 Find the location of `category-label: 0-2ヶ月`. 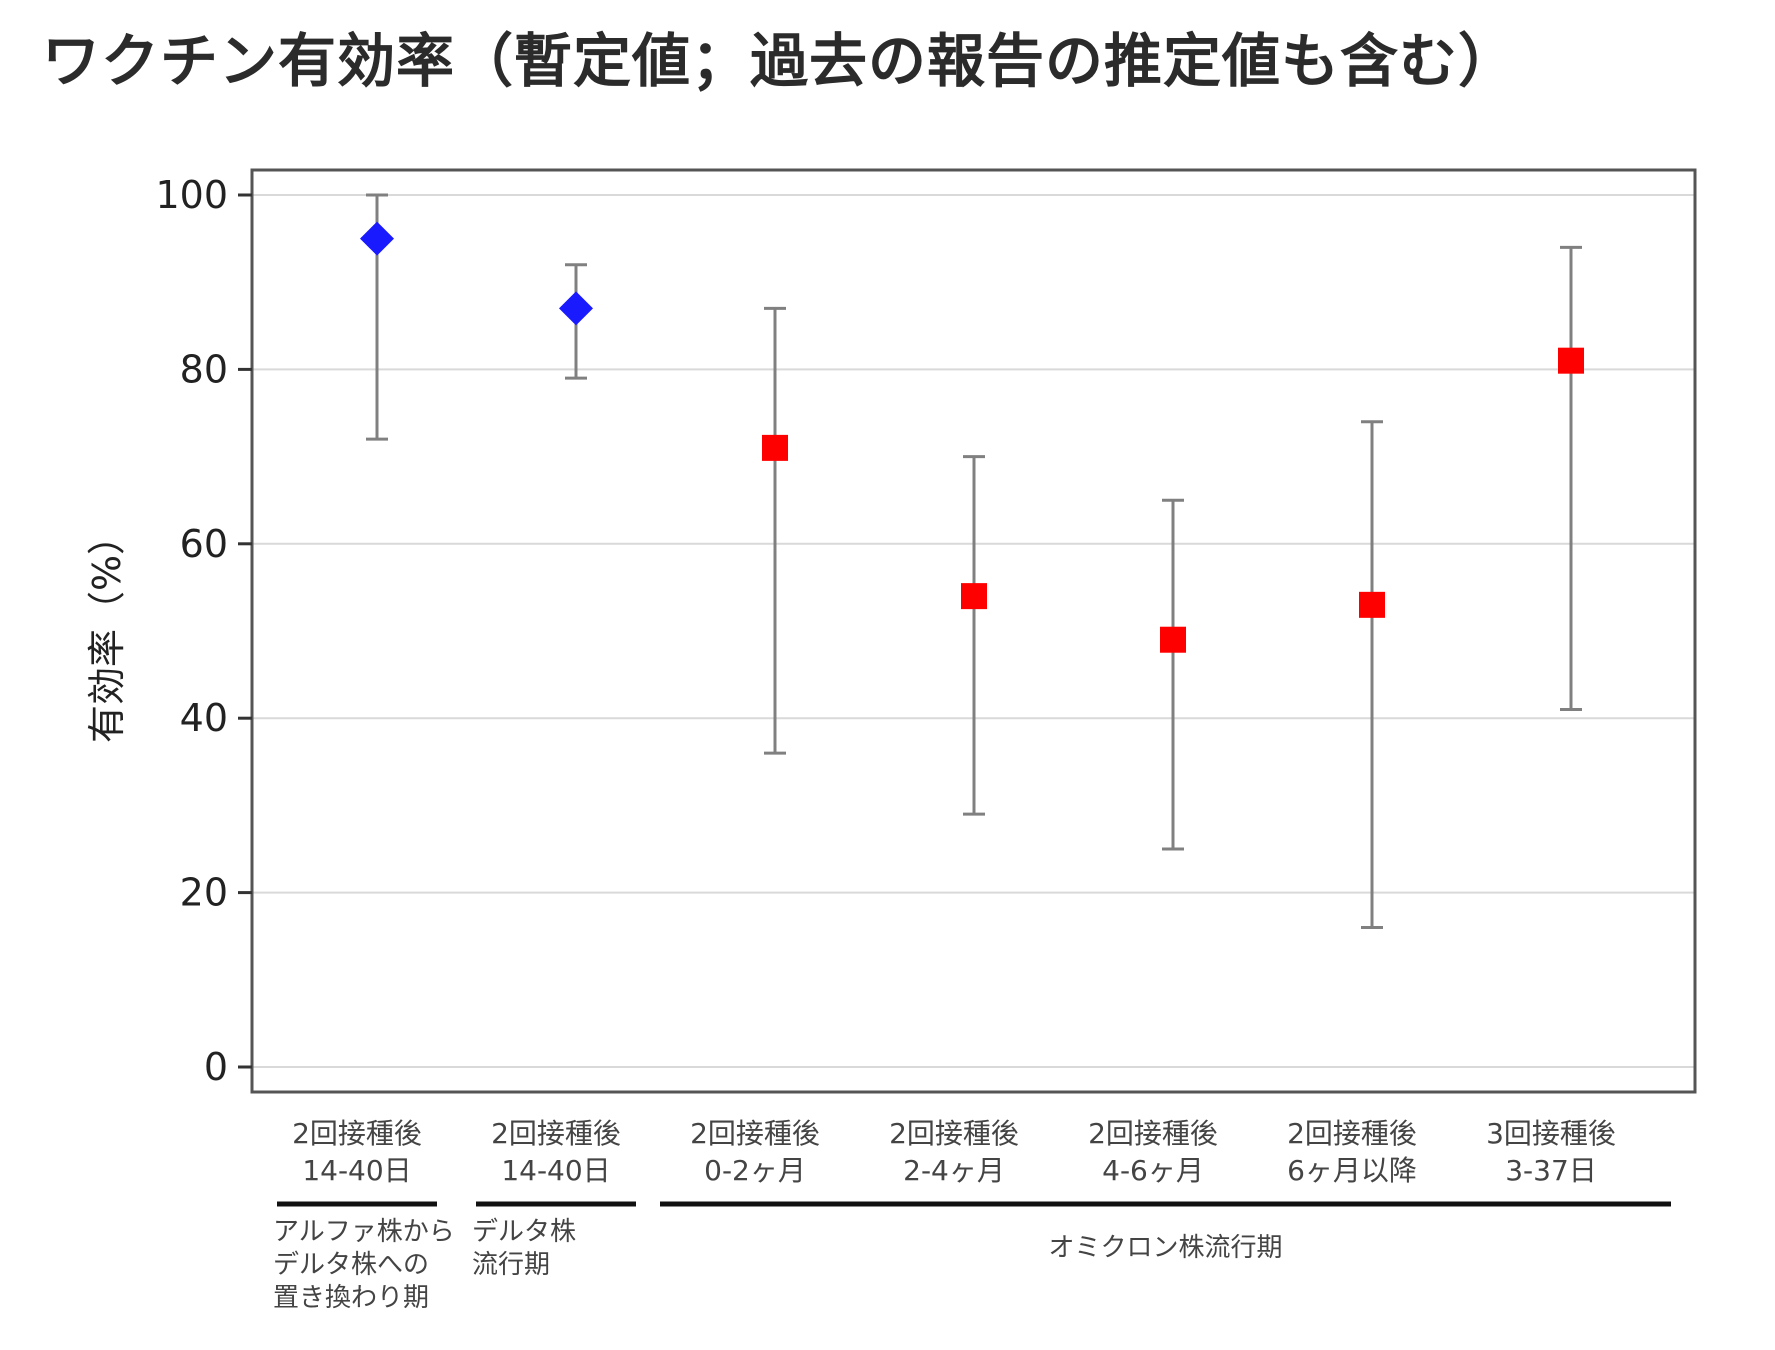

category-label: 0-2ヶ月 is located at coordinates (755, 1170).